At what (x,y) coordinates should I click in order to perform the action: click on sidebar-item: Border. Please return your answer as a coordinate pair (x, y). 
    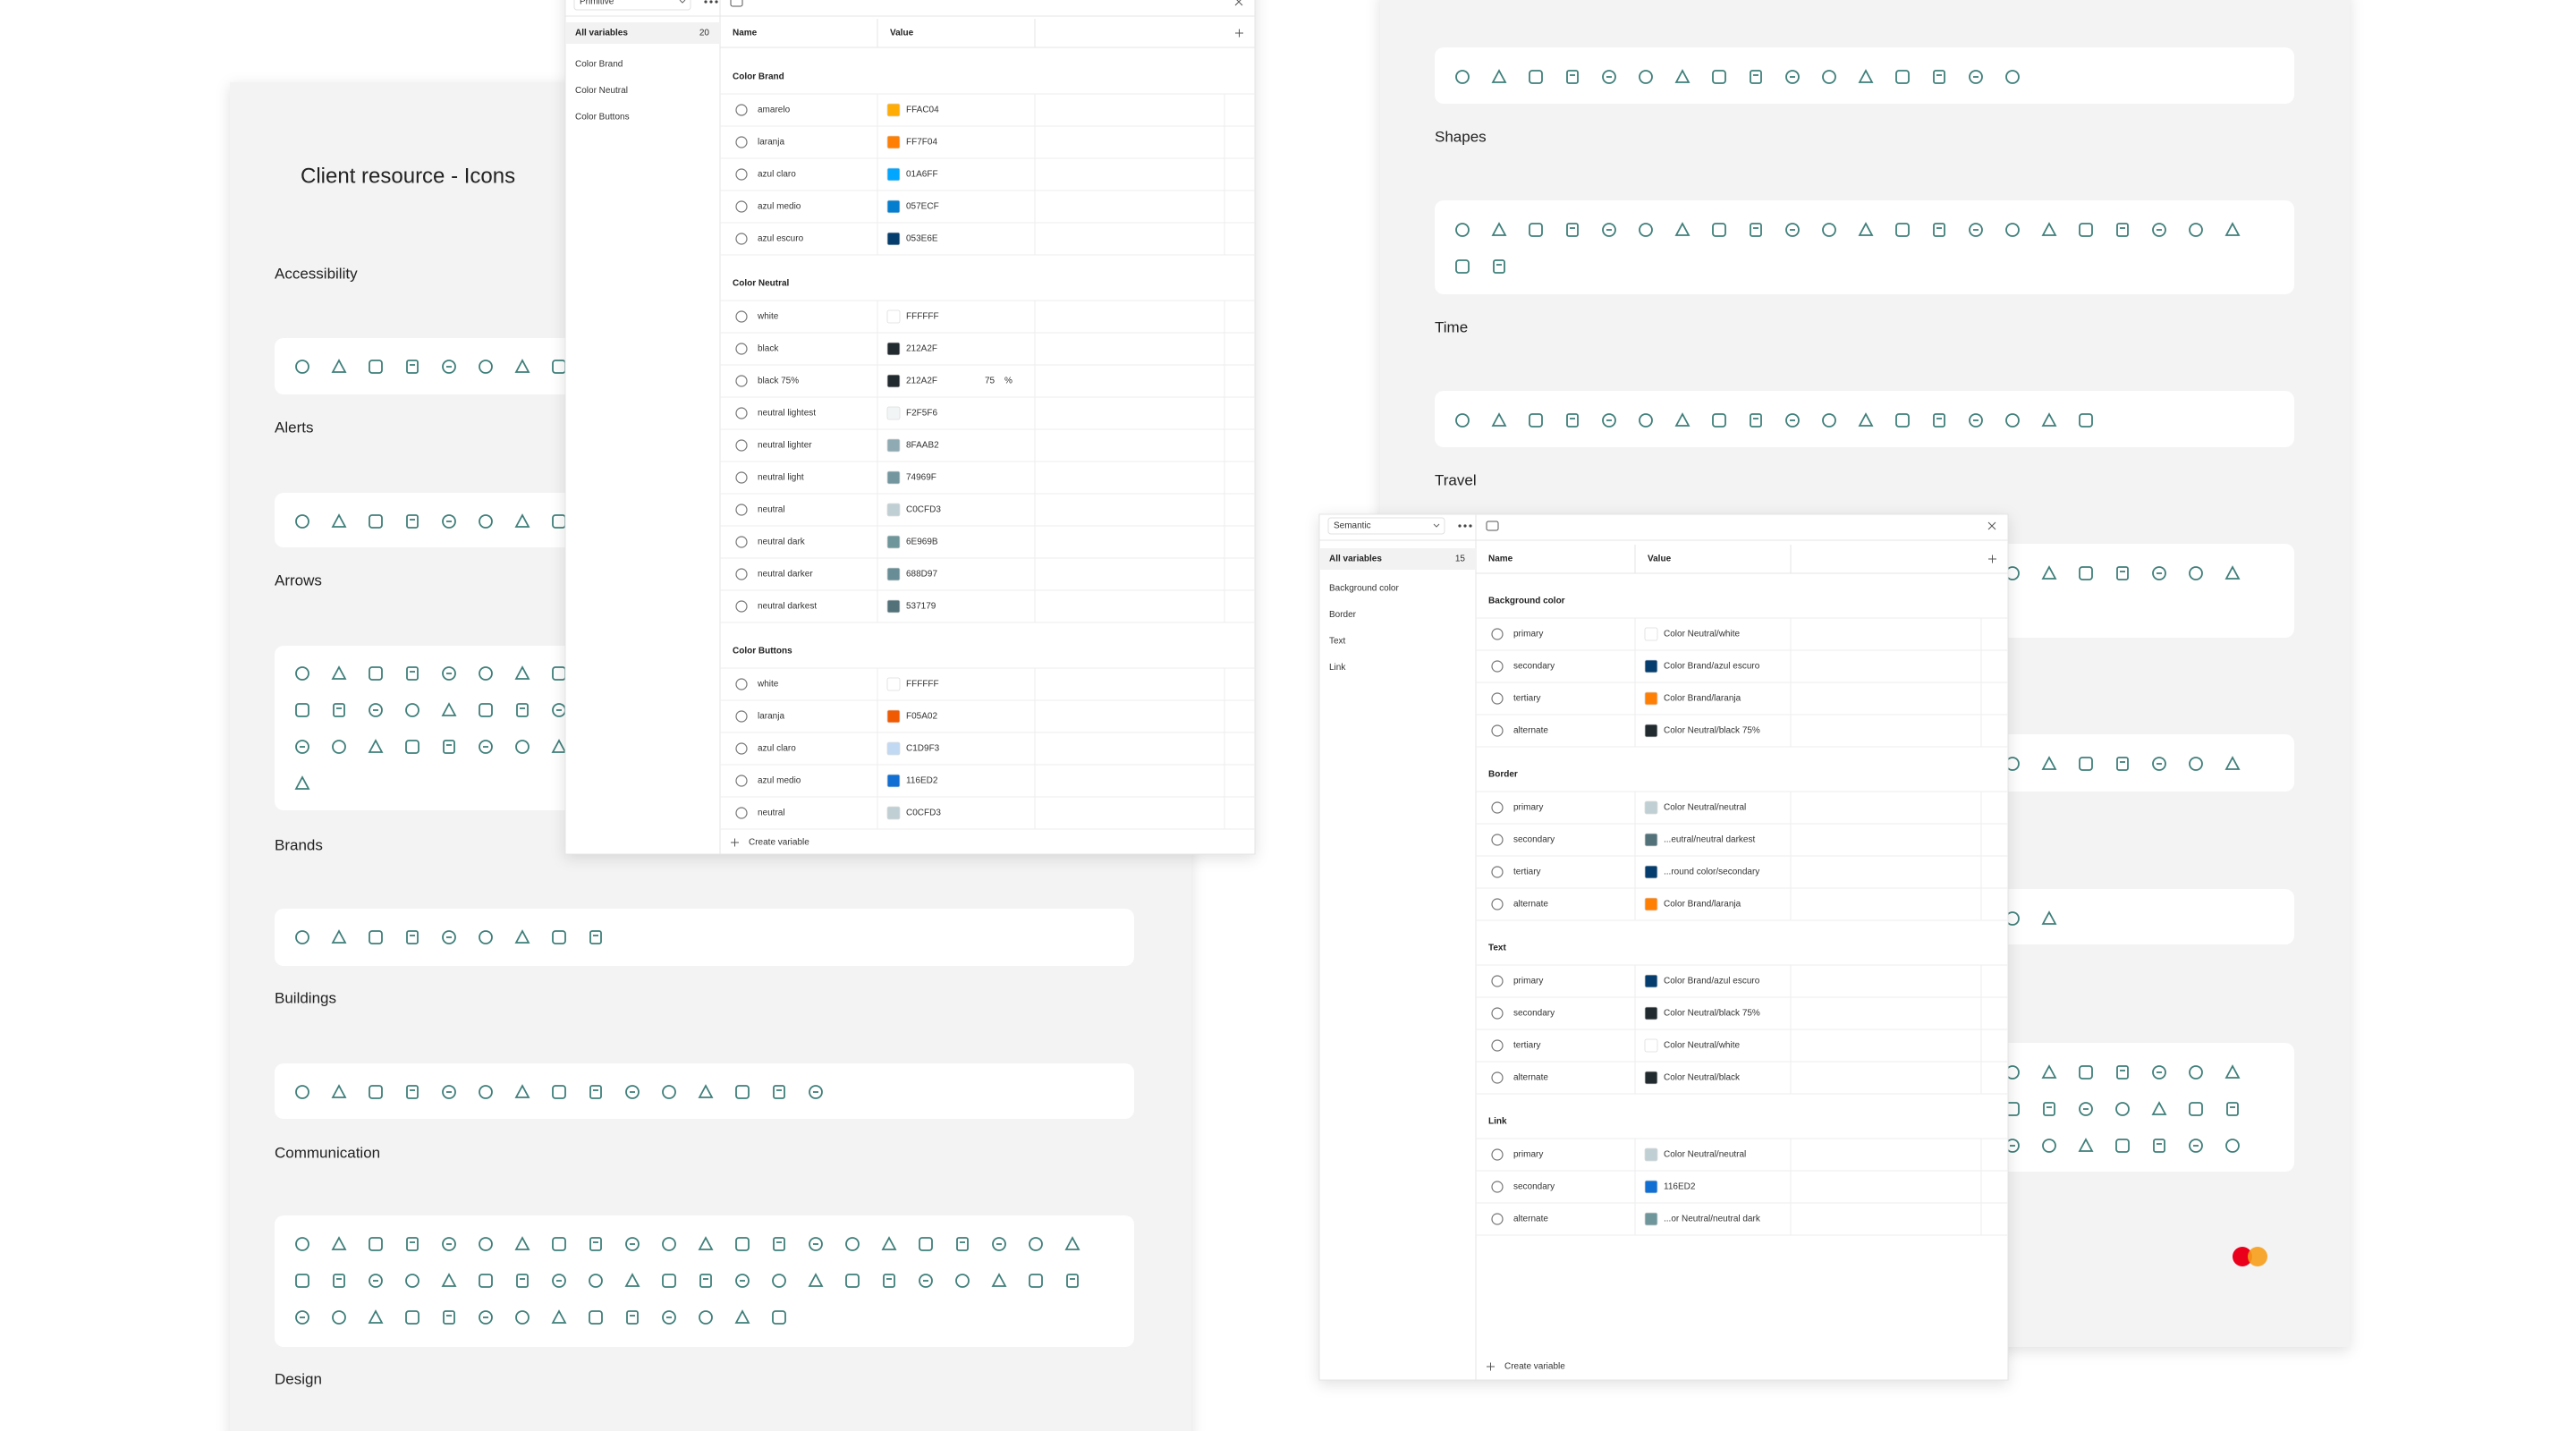
    Looking at the image, I should click on (1343, 615).